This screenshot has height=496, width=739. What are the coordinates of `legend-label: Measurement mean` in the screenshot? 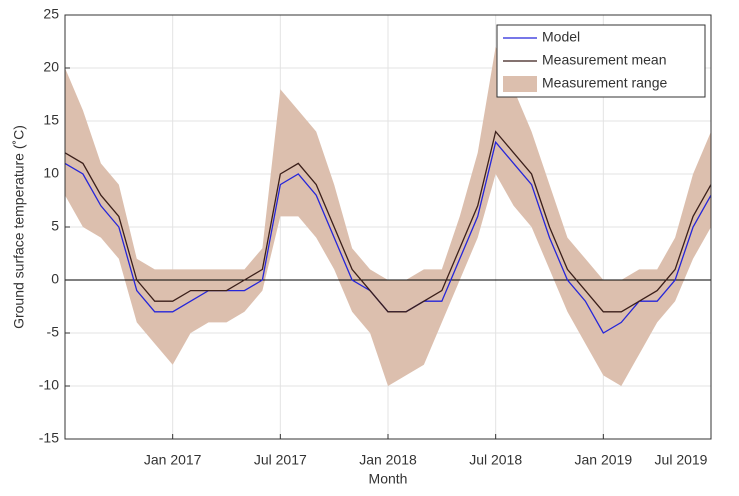 It's located at (604, 60).